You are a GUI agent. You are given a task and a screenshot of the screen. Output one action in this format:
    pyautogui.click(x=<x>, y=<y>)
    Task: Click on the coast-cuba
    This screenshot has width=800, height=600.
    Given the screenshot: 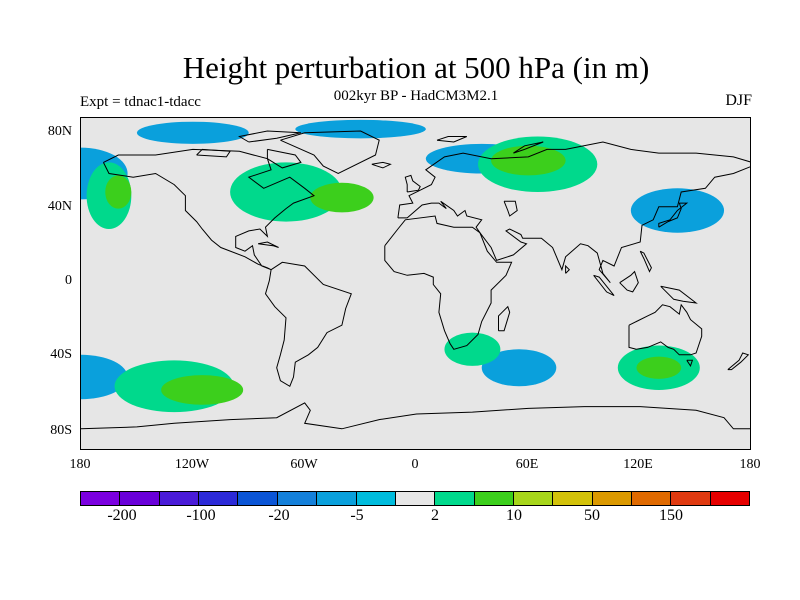 What is the action you would take?
    pyautogui.click(x=268, y=244)
    